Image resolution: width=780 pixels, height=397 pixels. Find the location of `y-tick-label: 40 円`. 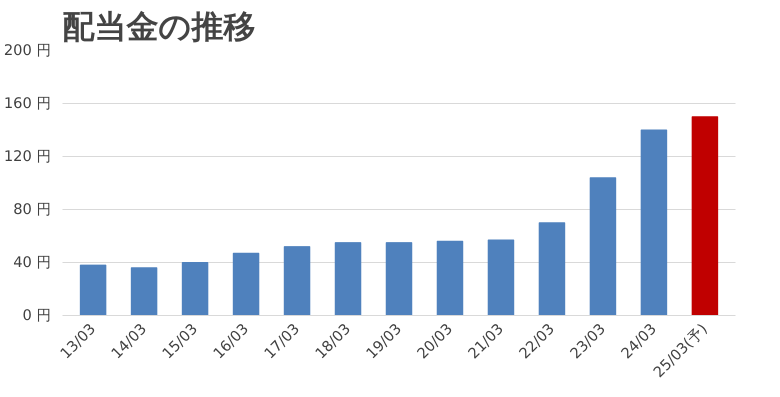

y-tick-label: 40 円 is located at coordinates (32, 262).